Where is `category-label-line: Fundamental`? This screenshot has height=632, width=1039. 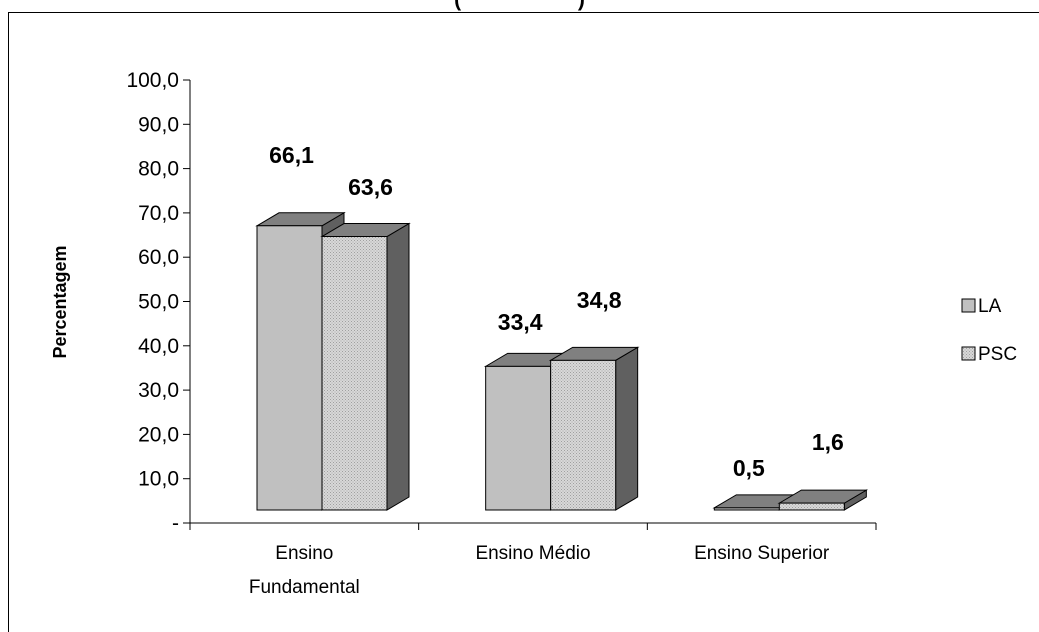 category-label-line: Fundamental is located at coordinates (304, 587).